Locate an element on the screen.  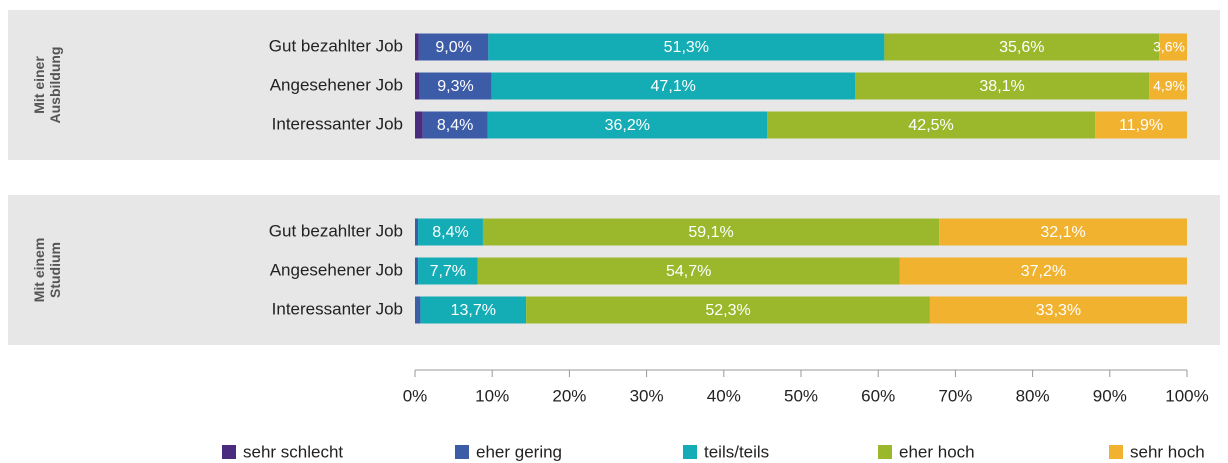
legend-label: sehr hoch is located at coordinates (1167, 451).